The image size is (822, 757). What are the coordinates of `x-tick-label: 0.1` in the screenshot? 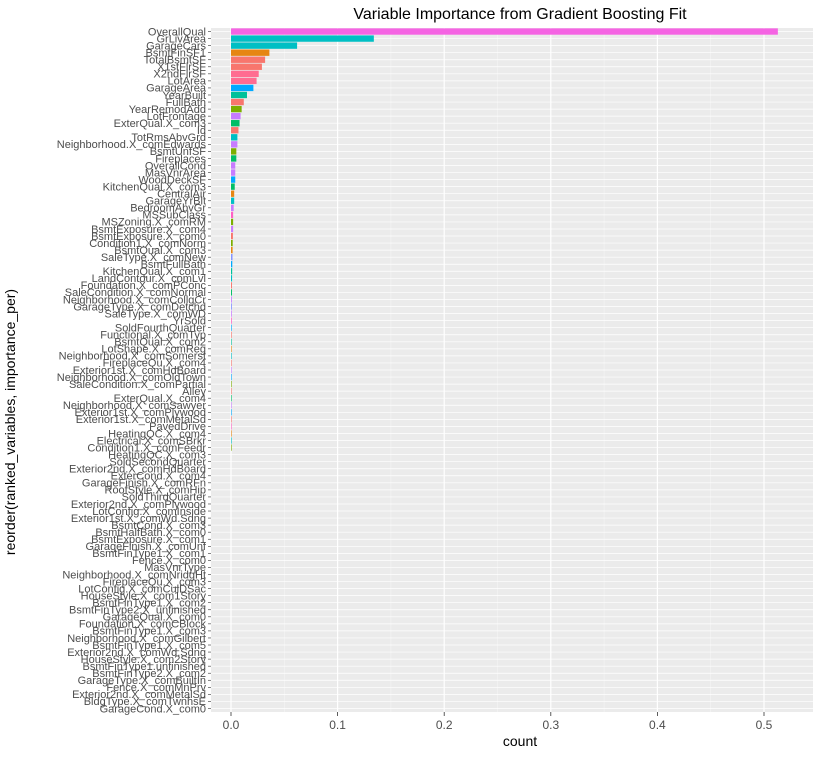 It's located at (337, 725).